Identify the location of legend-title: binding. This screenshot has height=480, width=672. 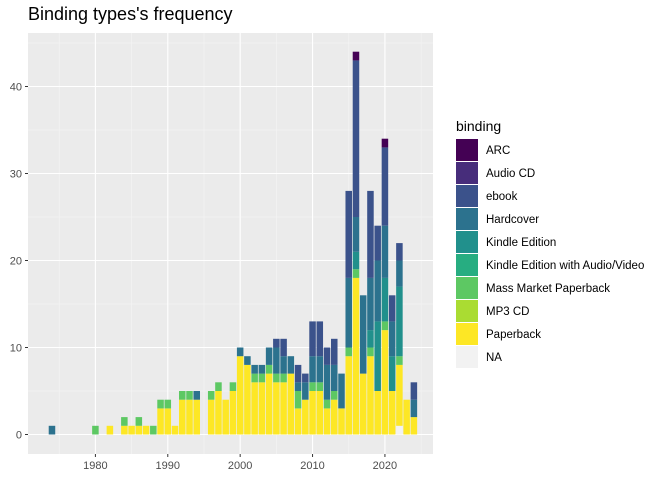
(478, 126).